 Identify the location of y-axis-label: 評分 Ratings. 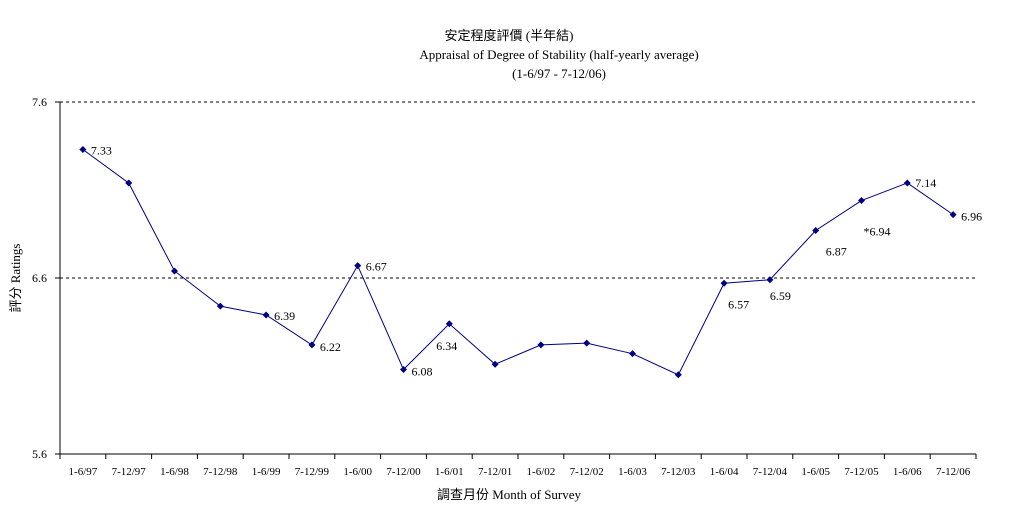
(15, 278).